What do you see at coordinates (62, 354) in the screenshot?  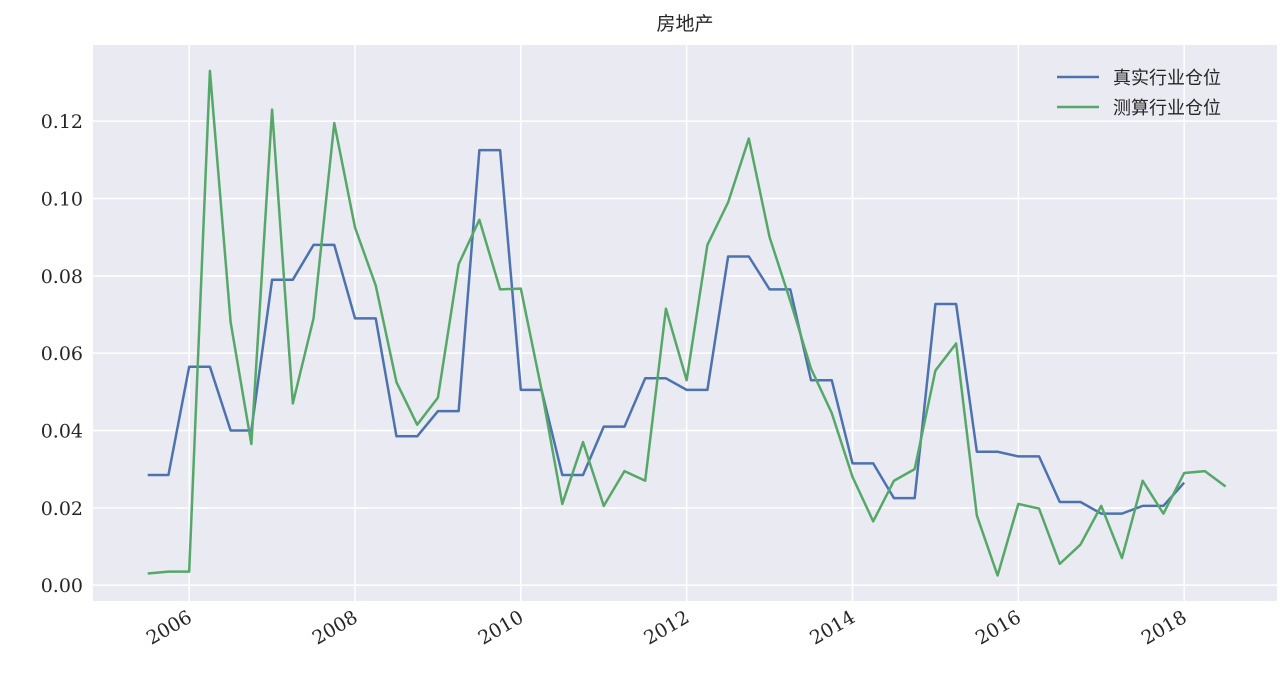 I see `y-tick-label: 0.06` at bounding box center [62, 354].